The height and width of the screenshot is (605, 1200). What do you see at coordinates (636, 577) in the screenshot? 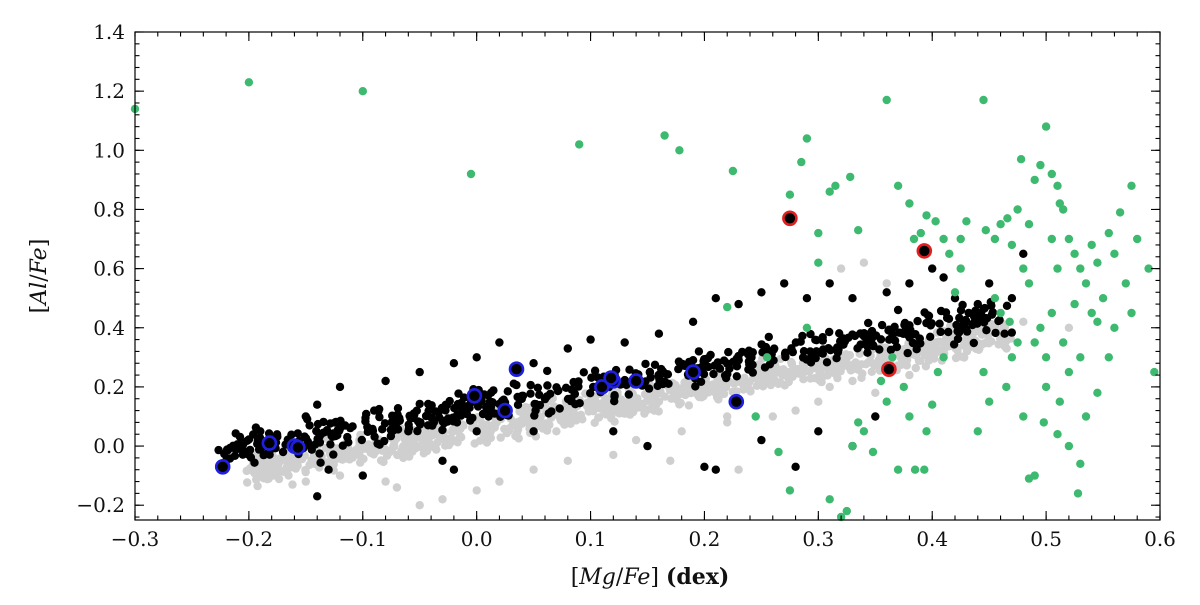
I see `x-axis-label-part: Fe` at bounding box center [636, 577].